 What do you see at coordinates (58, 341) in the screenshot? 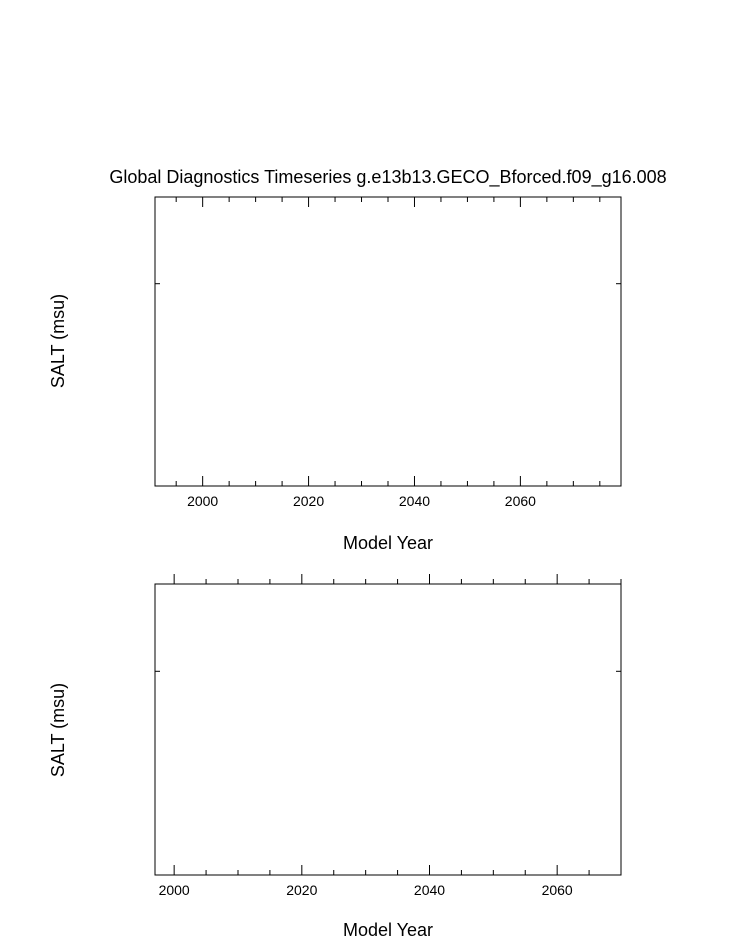
I see `top-y-axis-label: SALT (msu)` at bounding box center [58, 341].